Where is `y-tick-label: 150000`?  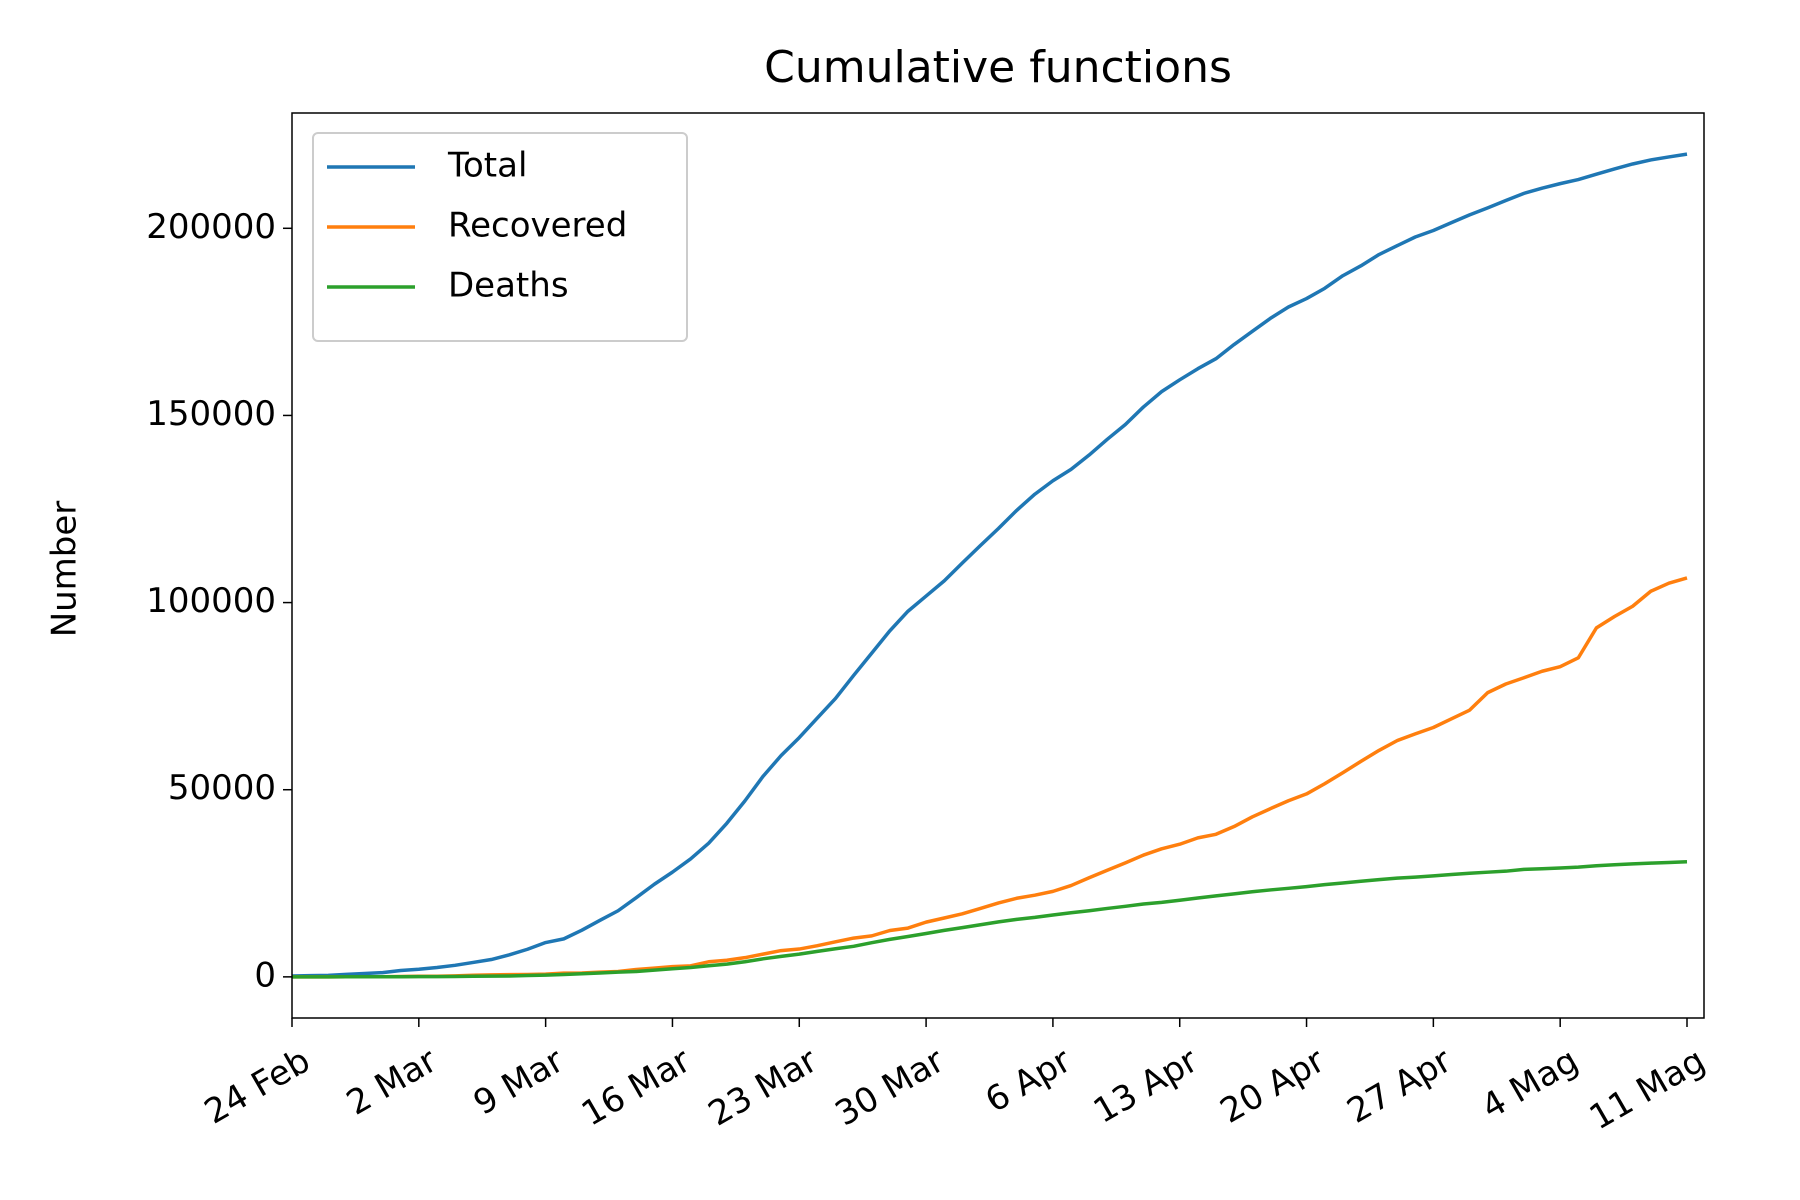
y-tick-label: 150000 is located at coordinates (211, 414).